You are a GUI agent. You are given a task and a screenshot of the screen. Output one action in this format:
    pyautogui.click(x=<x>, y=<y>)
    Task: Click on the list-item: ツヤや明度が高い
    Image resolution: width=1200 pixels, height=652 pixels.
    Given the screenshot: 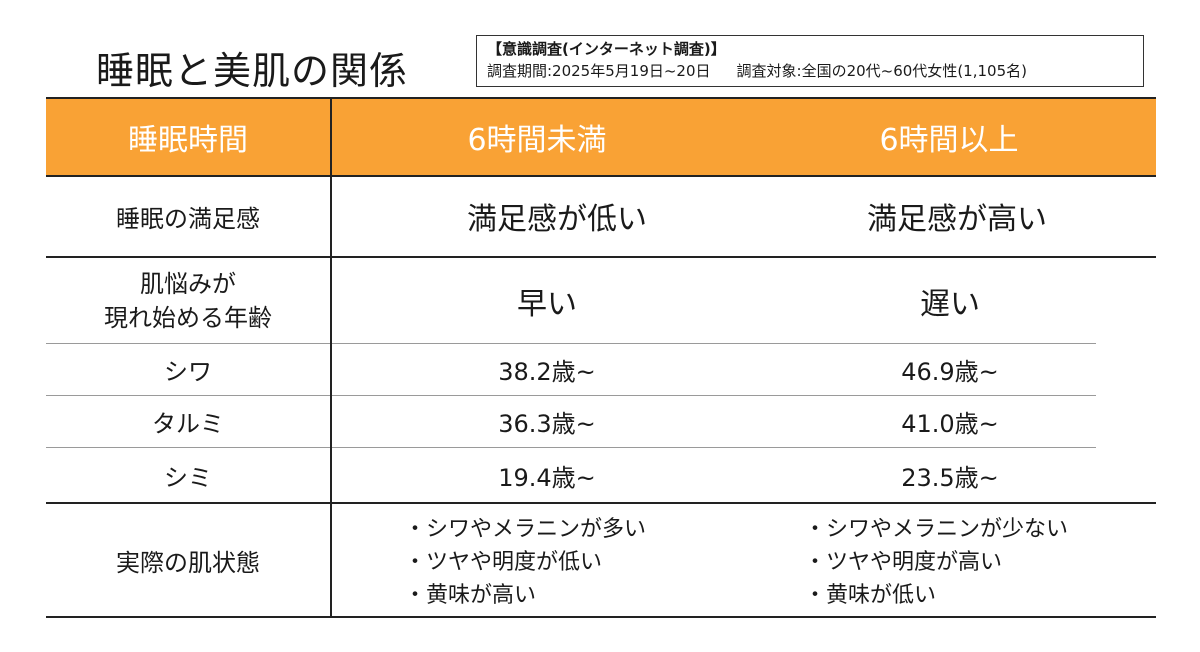 What is the action you would take?
    pyautogui.click(x=936, y=562)
    